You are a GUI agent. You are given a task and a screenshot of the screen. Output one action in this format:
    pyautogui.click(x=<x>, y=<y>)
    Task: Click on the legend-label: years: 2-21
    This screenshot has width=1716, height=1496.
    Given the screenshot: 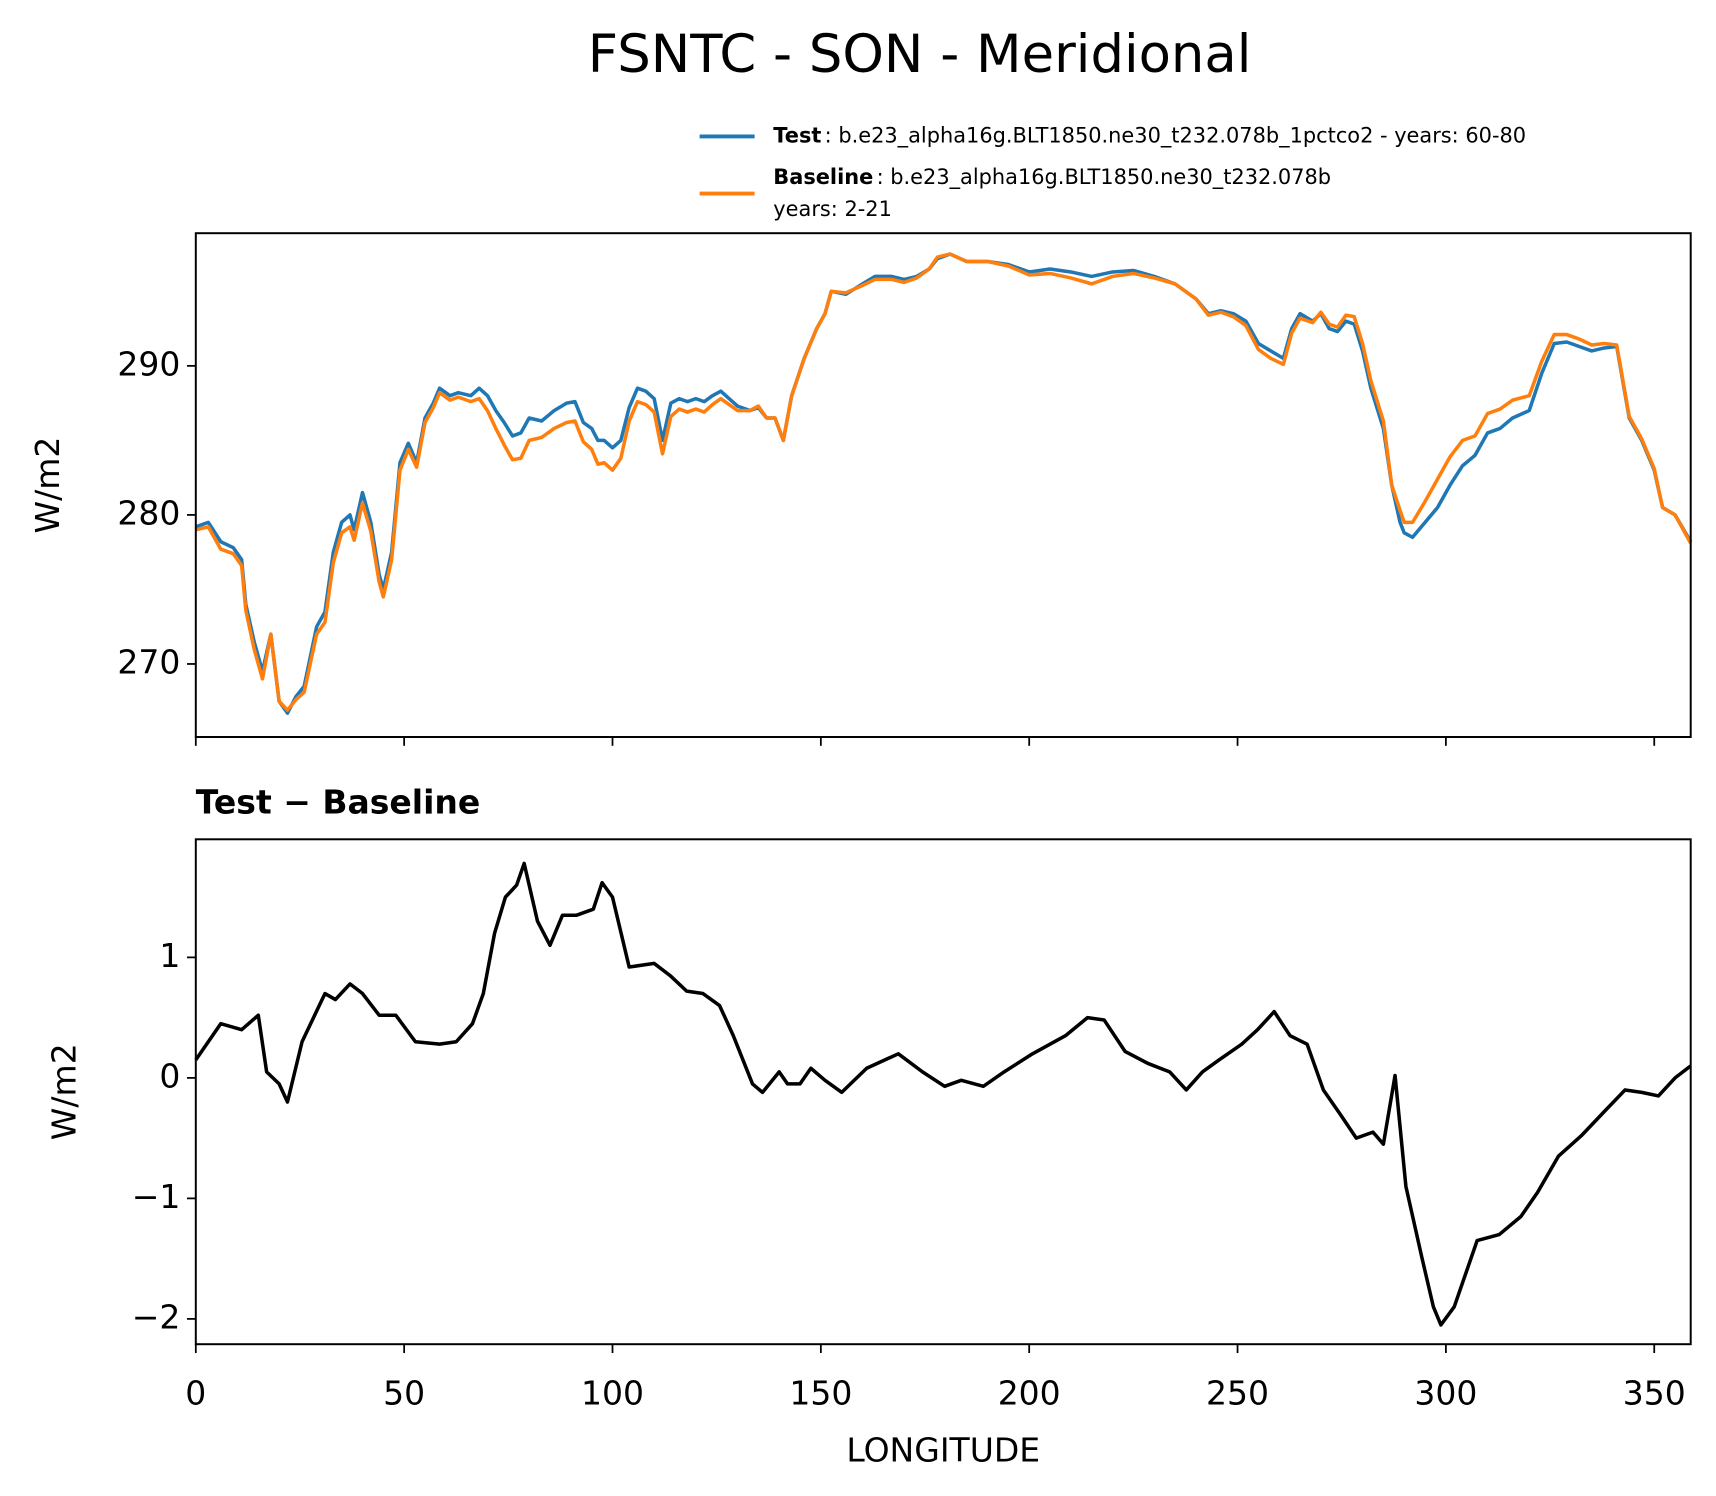 What is the action you would take?
    pyautogui.click(x=832, y=209)
    